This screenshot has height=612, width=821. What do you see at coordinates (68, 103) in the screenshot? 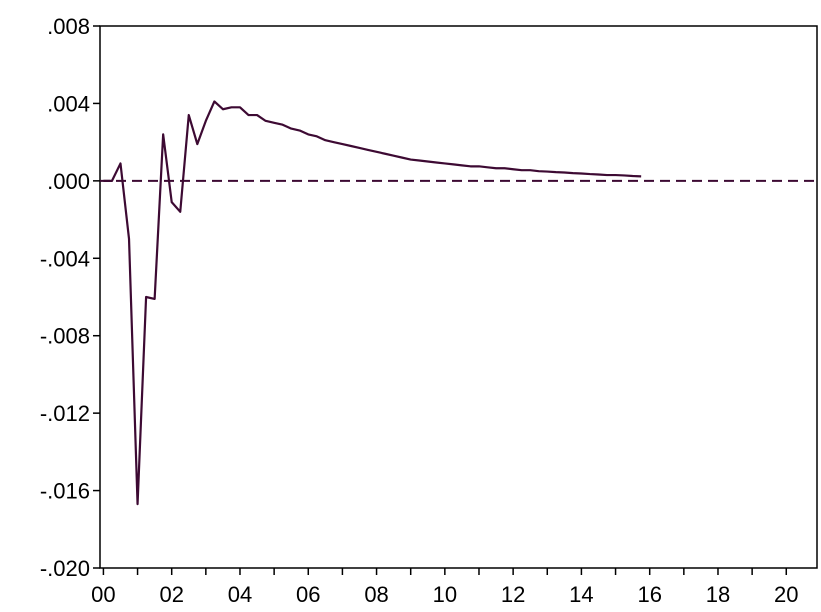
I see `y-tick-label: .004` at bounding box center [68, 103].